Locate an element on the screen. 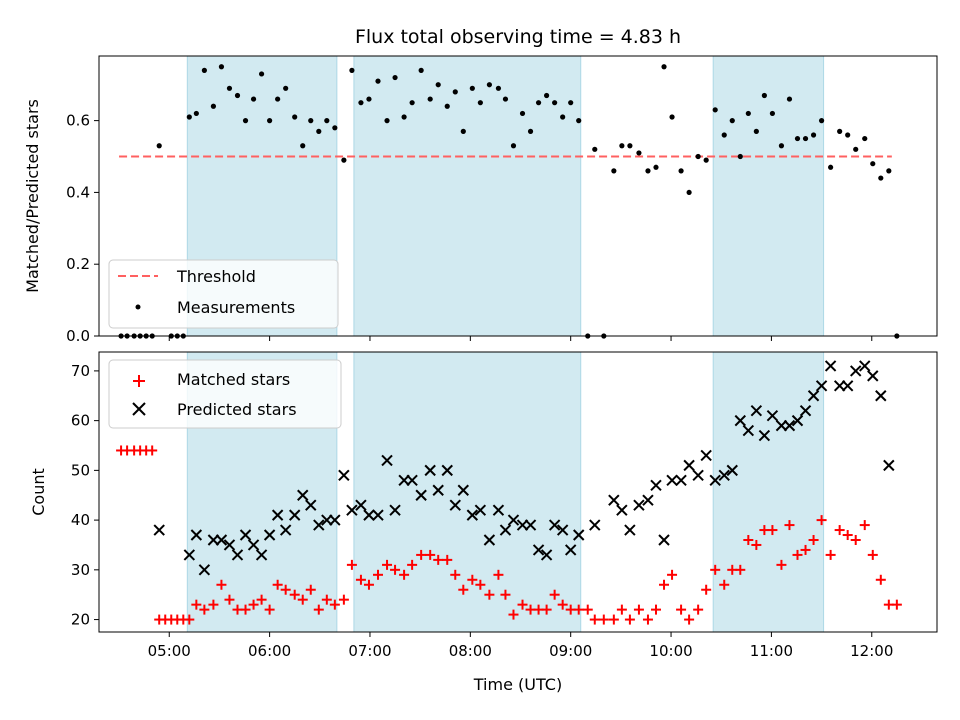 This screenshot has height=720, width=960. x-tick-label: 07:00 is located at coordinates (369, 651).